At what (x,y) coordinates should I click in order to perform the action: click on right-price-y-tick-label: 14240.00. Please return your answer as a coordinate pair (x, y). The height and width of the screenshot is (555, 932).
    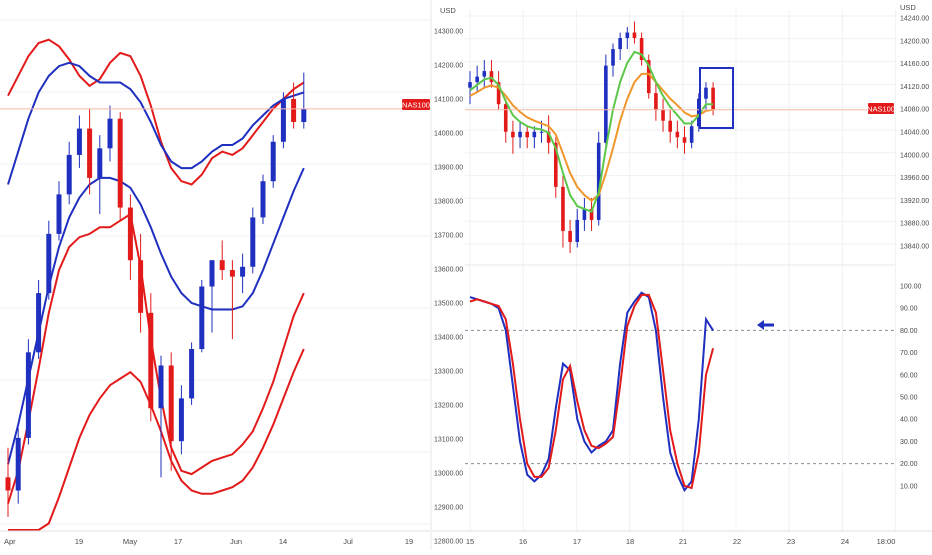
    Looking at the image, I should click on (914, 19).